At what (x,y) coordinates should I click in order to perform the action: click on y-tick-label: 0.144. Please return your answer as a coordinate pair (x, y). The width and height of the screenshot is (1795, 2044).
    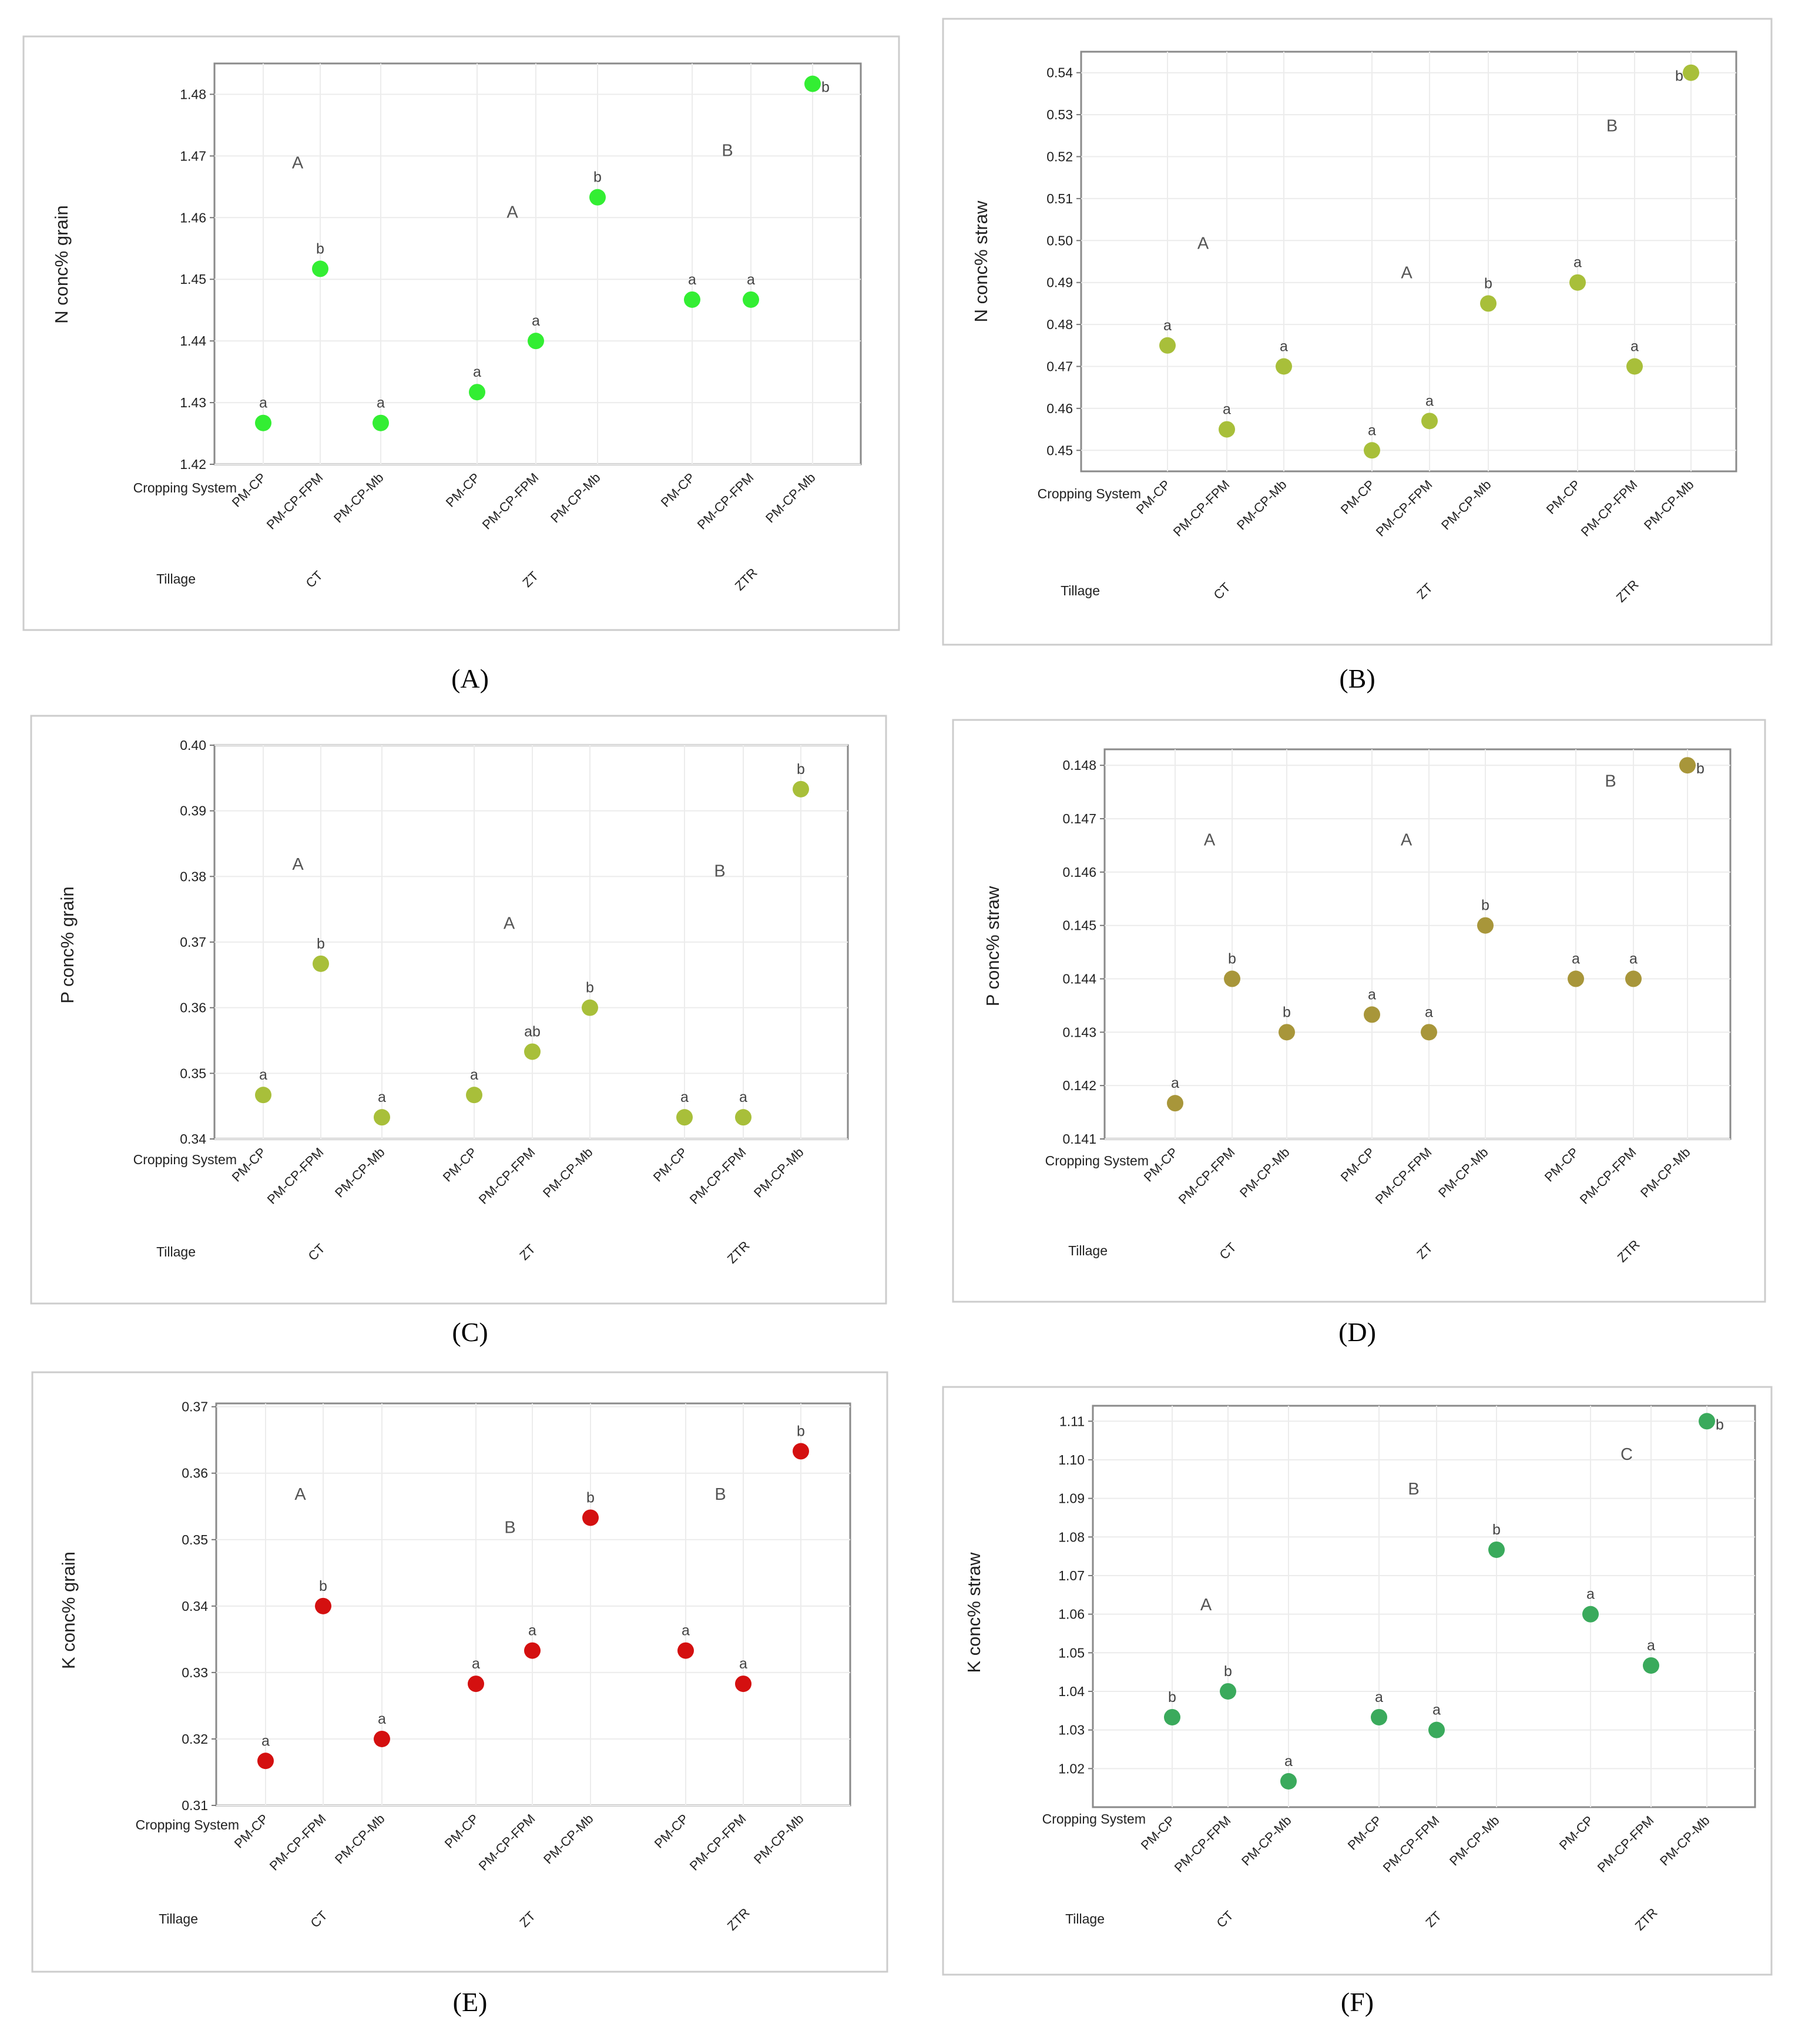
    Looking at the image, I should click on (1079, 979).